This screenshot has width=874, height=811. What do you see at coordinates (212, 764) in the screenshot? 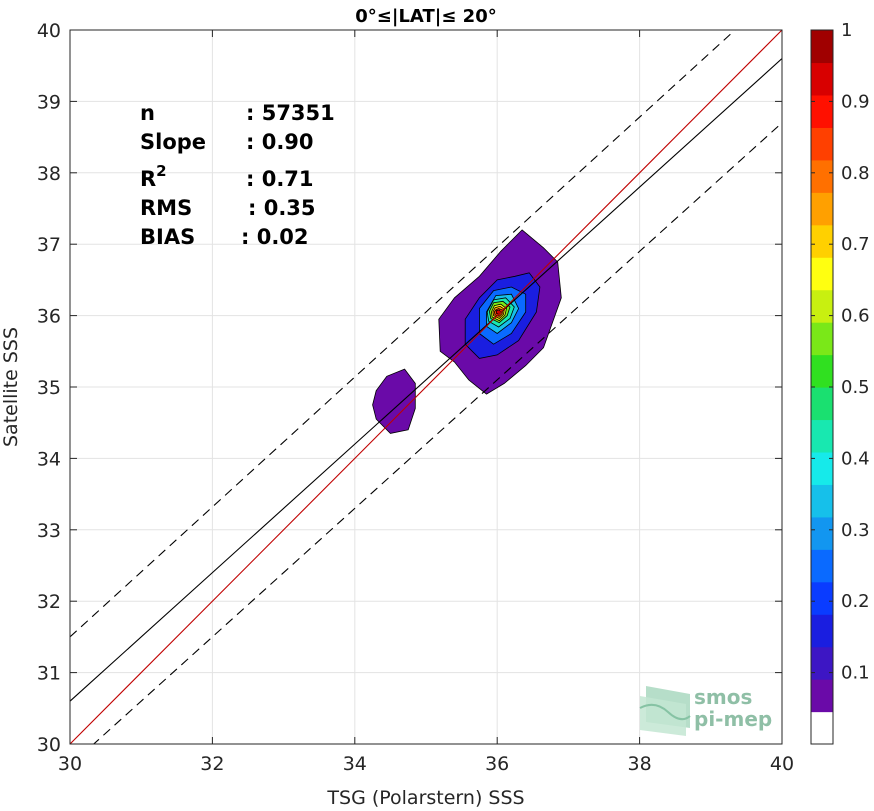
I see `x-tick-label: 32` at bounding box center [212, 764].